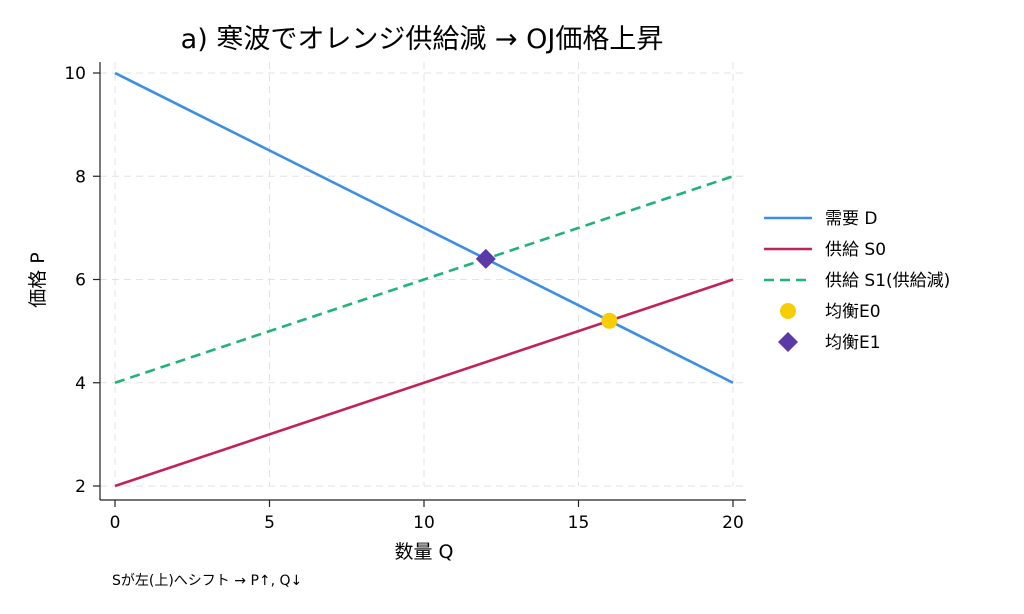 The width and height of the screenshot is (1024, 614). Describe the element at coordinates (424, 523) in the screenshot. I see `x-tick-label: 10` at that location.